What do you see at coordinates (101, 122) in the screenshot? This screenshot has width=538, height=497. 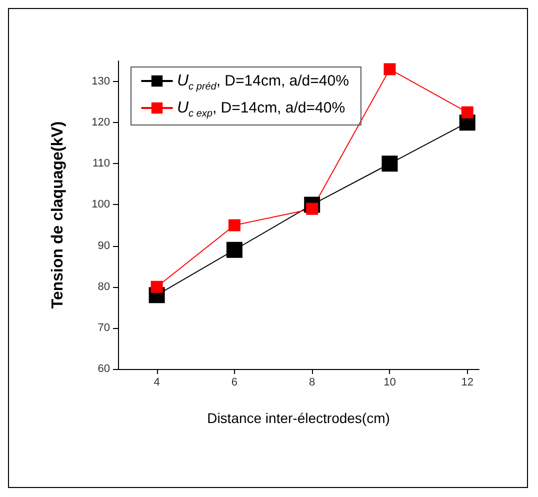 I see `y-tick-label: 120` at bounding box center [101, 122].